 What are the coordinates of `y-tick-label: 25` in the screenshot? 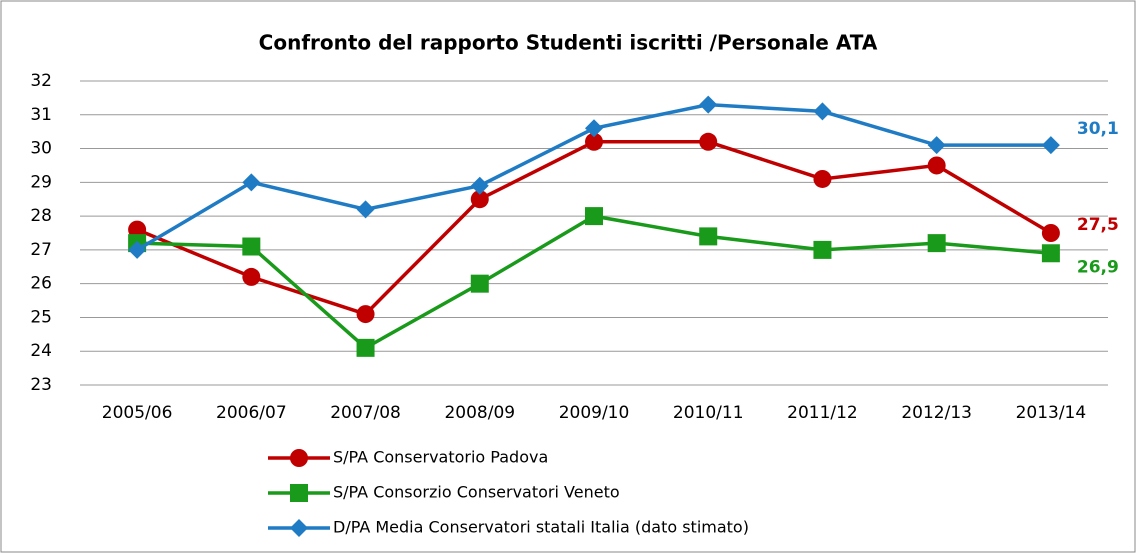 It's located at (41, 317).